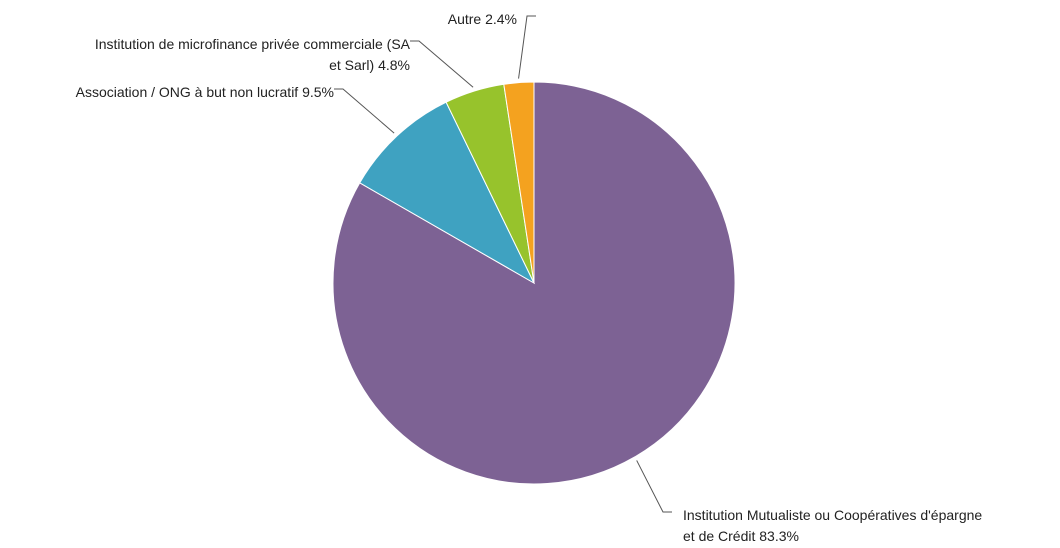 This screenshot has height=548, width=1060. Describe the element at coordinates (369, 65) in the screenshot. I see `slice-label-2-line-1: et Sarl) 4.8%` at that location.